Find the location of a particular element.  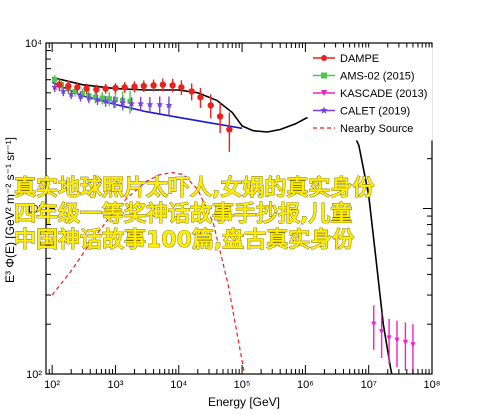

legend-box is located at coordinates (370, 94).